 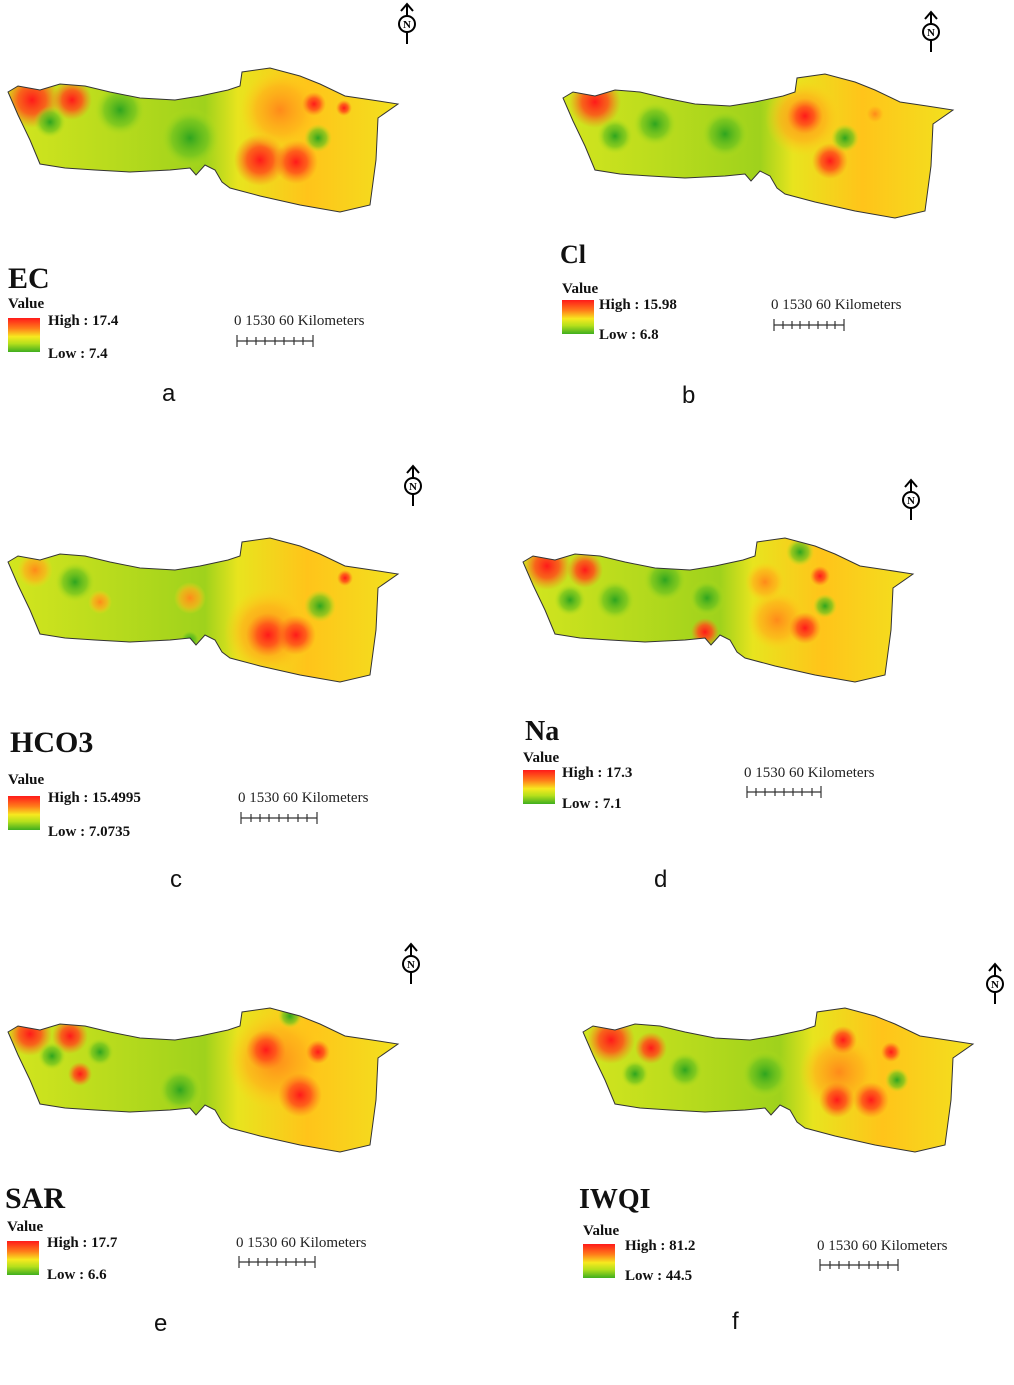 I want to click on legend-high: High : 81.2, so click(x=660, y=1246).